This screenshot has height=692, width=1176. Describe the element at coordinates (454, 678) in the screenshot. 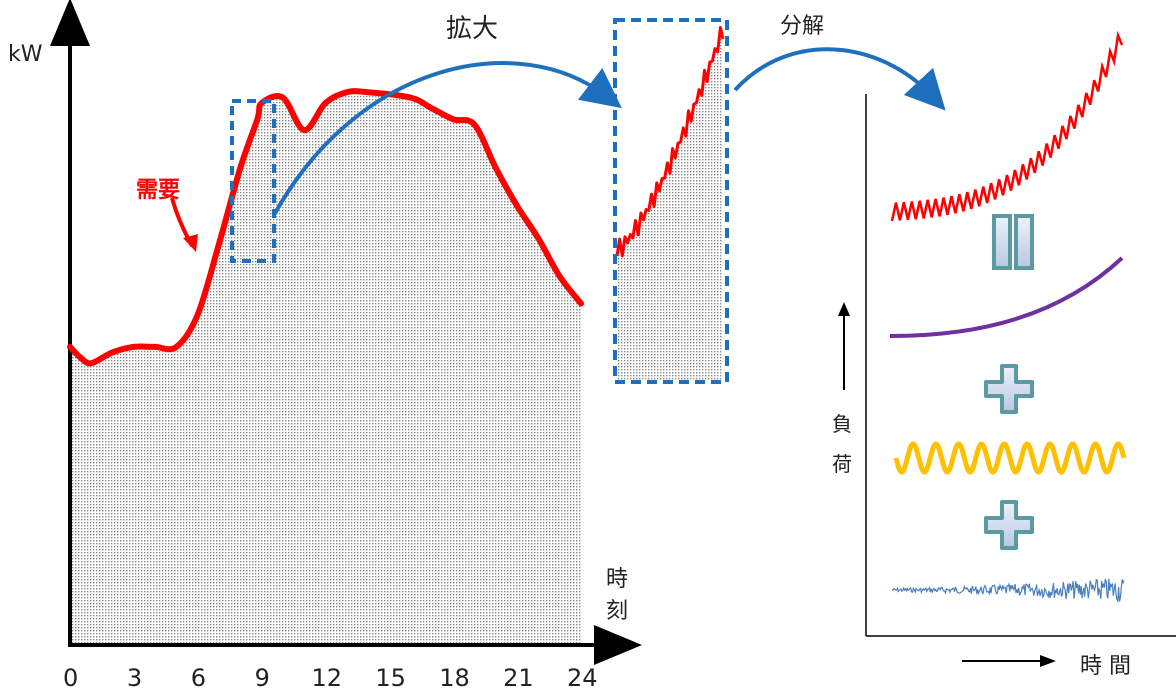

I see `x-tick-label: 18` at that location.